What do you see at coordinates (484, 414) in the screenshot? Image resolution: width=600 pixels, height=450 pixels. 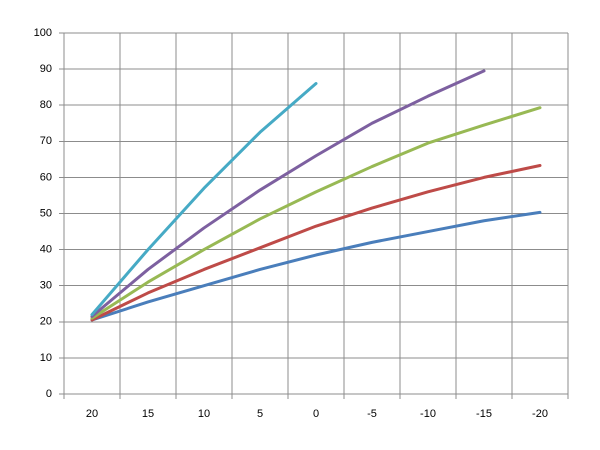 I see `x-tick-label: -15` at bounding box center [484, 414].